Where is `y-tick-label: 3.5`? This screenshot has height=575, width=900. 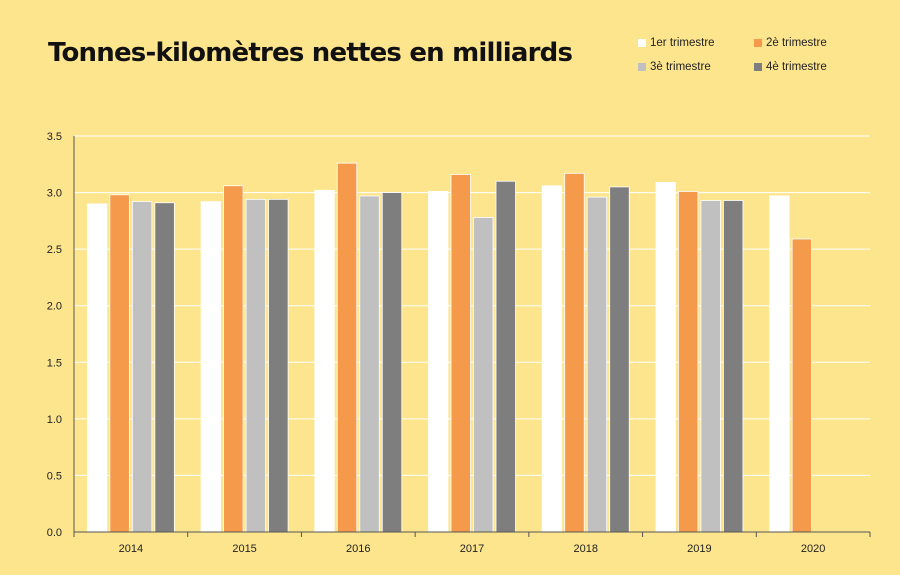
y-tick-label: 3.5 is located at coordinates (54, 137).